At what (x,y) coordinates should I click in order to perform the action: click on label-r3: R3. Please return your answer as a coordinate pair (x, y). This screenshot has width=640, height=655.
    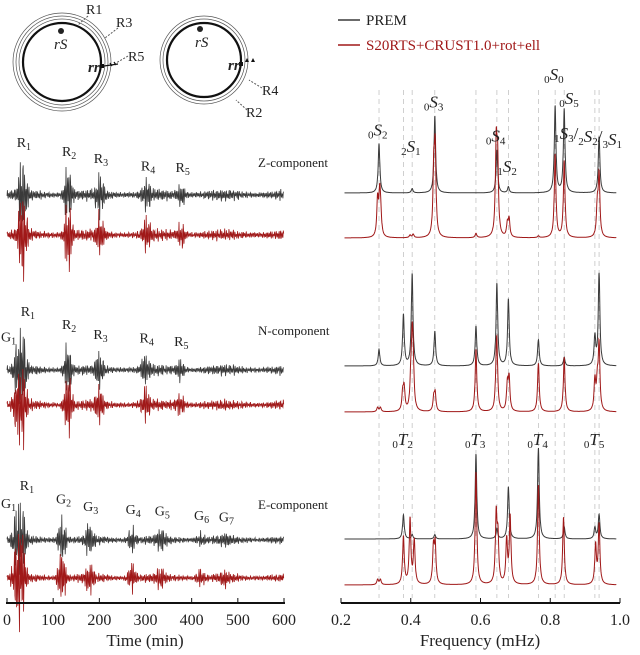
    Looking at the image, I should click on (124, 23).